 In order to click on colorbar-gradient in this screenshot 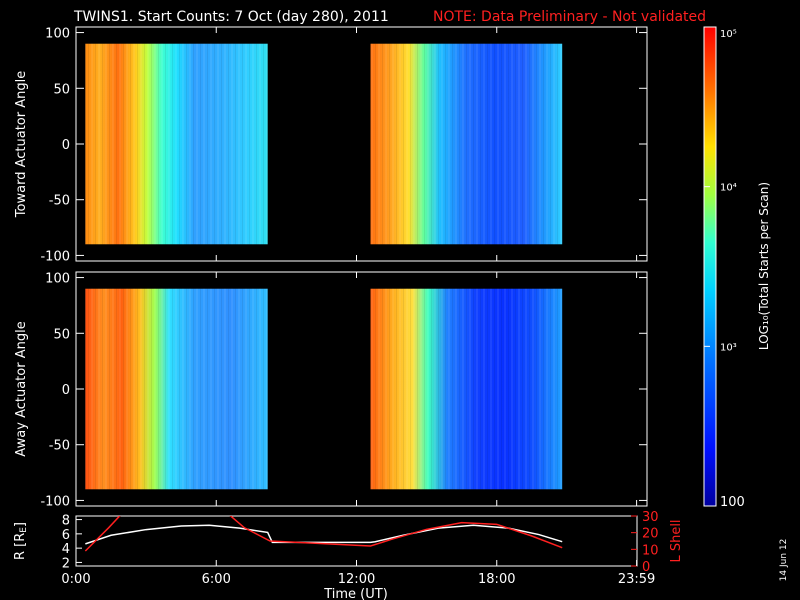, I will do `click(710, 266)`.